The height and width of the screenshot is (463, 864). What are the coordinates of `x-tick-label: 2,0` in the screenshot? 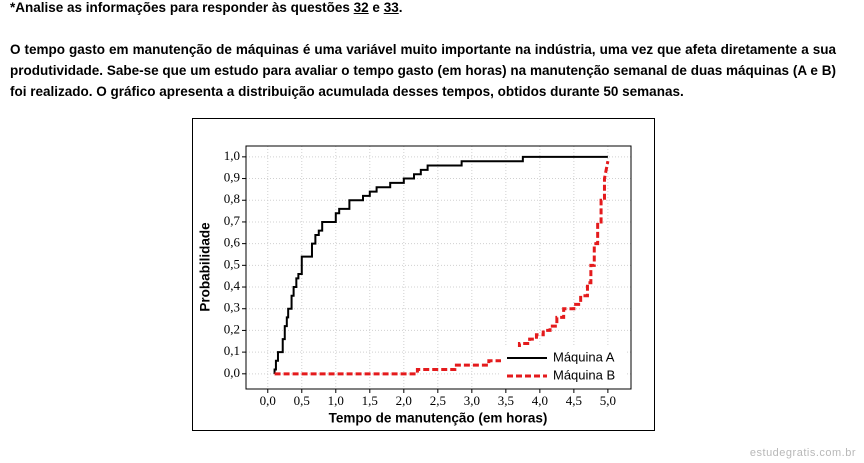 It's located at (404, 400).